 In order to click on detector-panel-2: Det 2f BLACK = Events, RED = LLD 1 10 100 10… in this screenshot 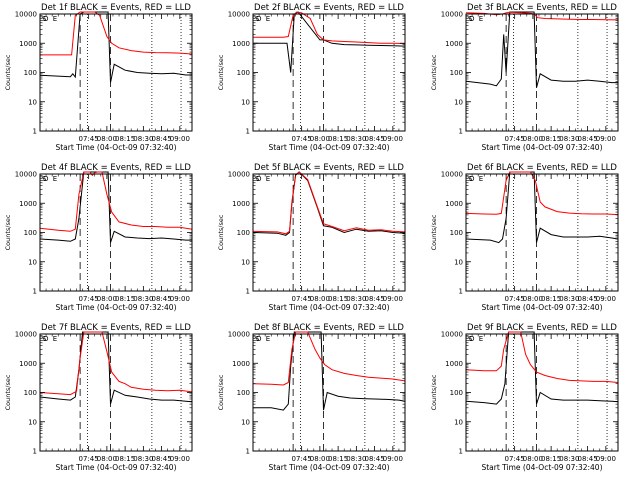, I will do `click(311, 77)`.